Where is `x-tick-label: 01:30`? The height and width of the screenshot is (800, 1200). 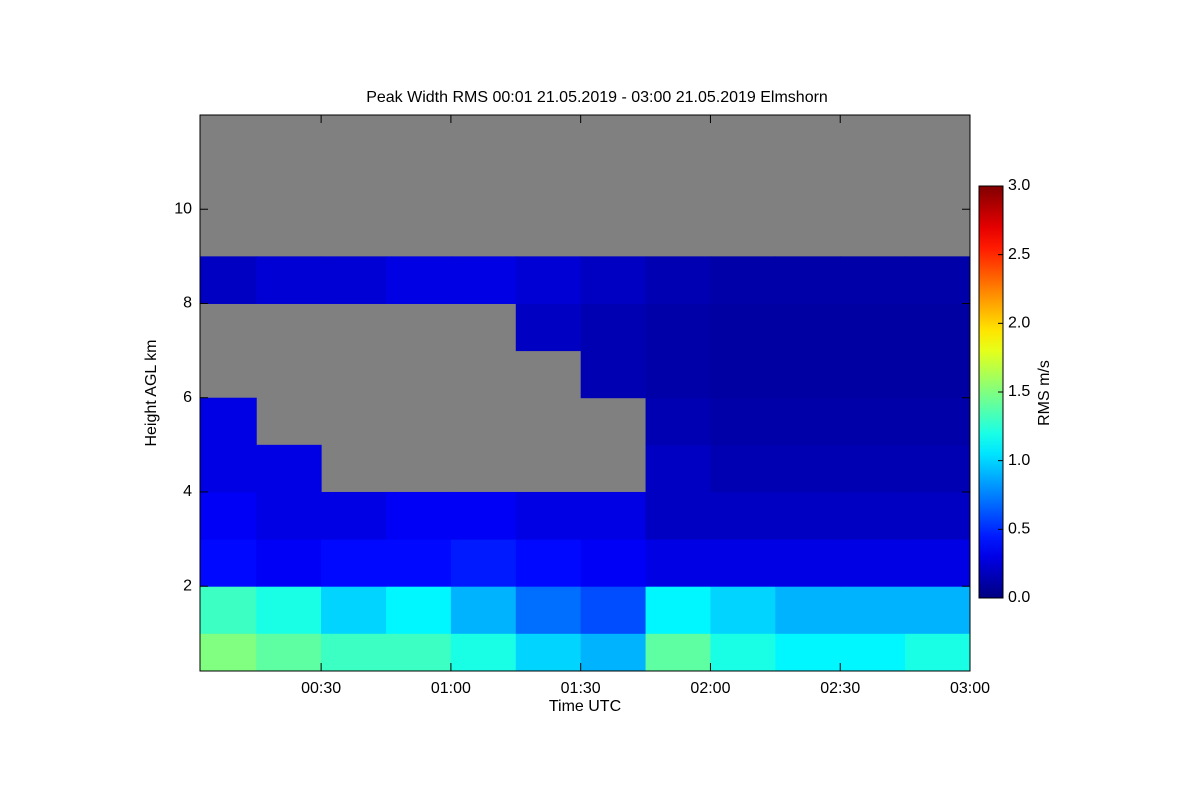 x-tick-label: 01:30 is located at coordinates (581, 688).